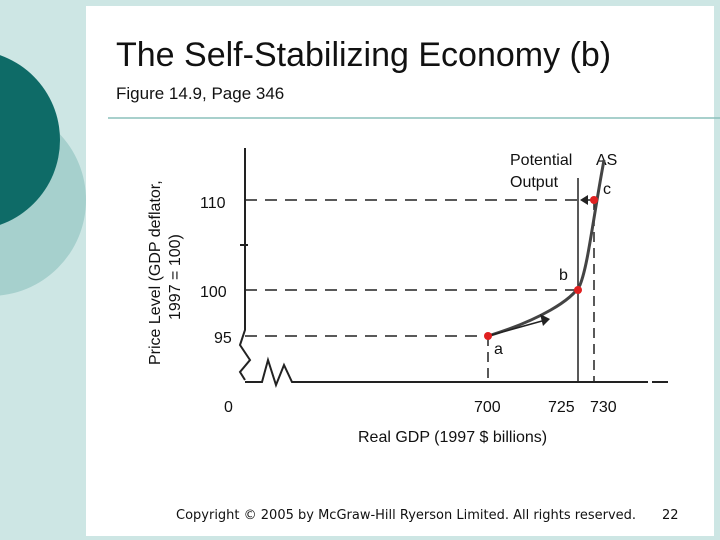  Describe the element at coordinates (223, 338) in the screenshot. I see `y-tick-95: 95` at that location.